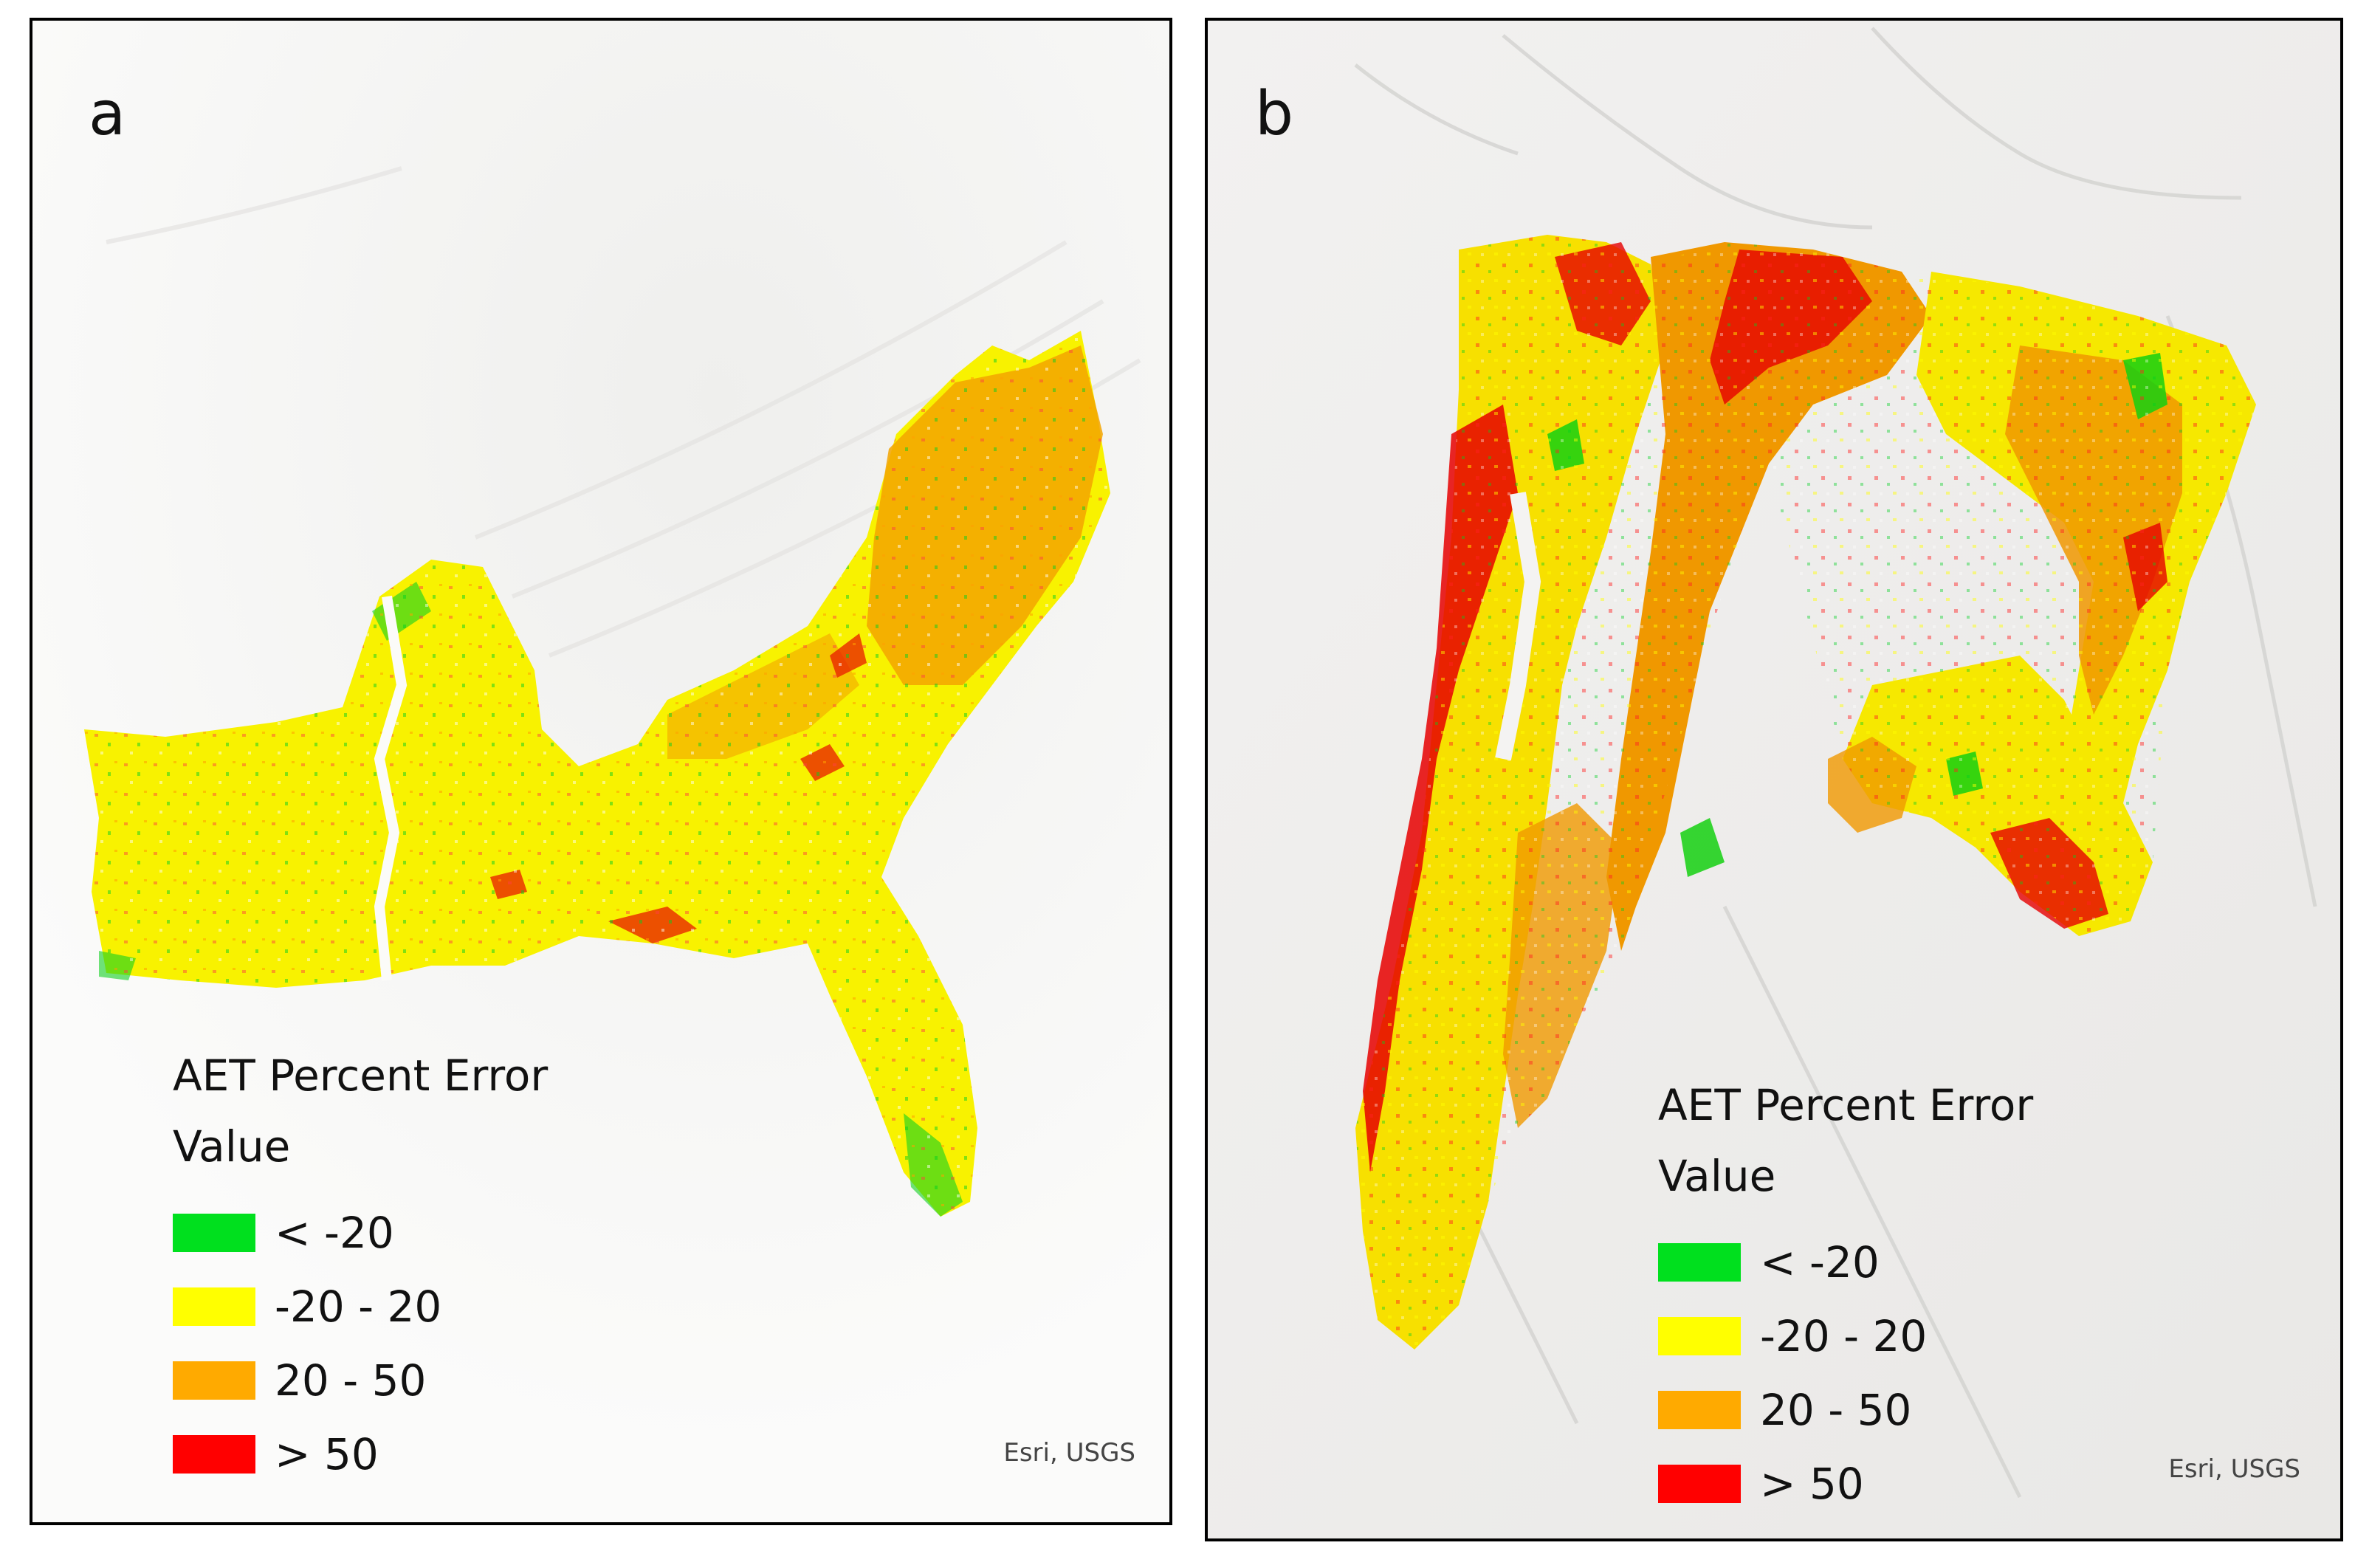 The image size is (2355, 1568). What do you see at coordinates (1274, 114) in the screenshot?
I see `panel-label: b` at bounding box center [1274, 114].